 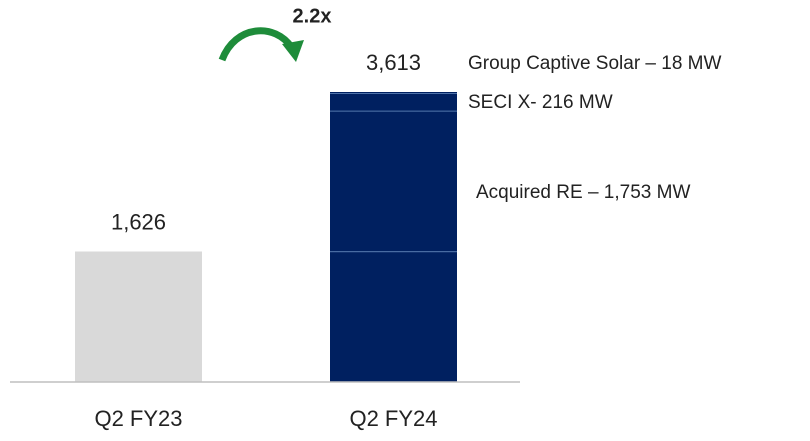 I want to click on growth-arrowhead, so click(x=293, y=51).